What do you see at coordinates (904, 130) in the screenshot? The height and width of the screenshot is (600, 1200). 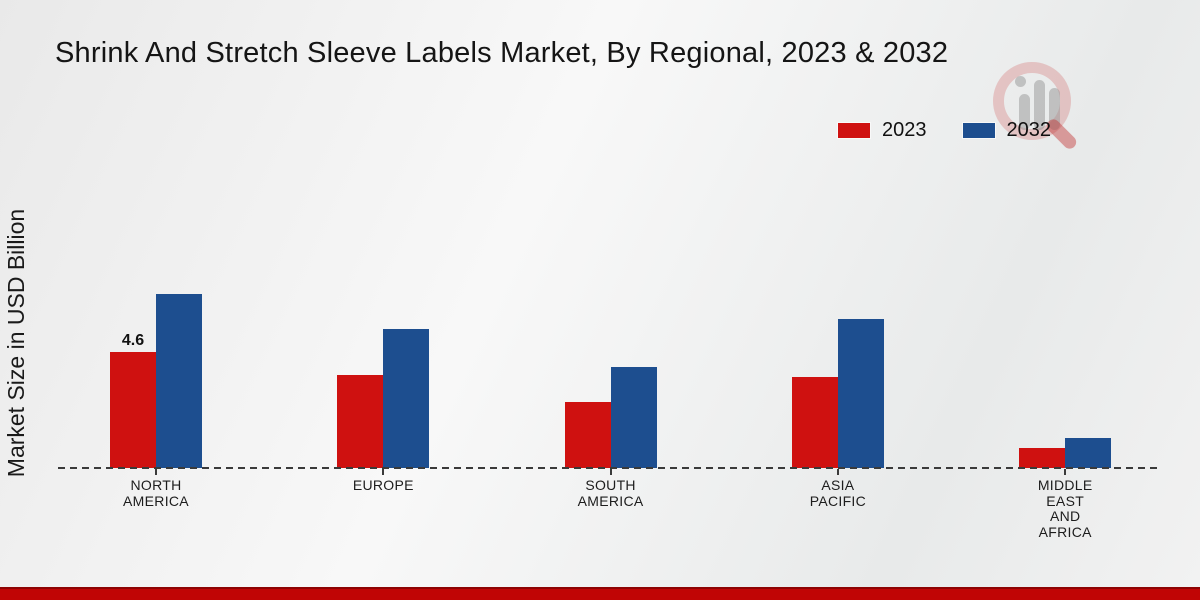 I see `legend-label-2023: 2023` at bounding box center [904, 130].